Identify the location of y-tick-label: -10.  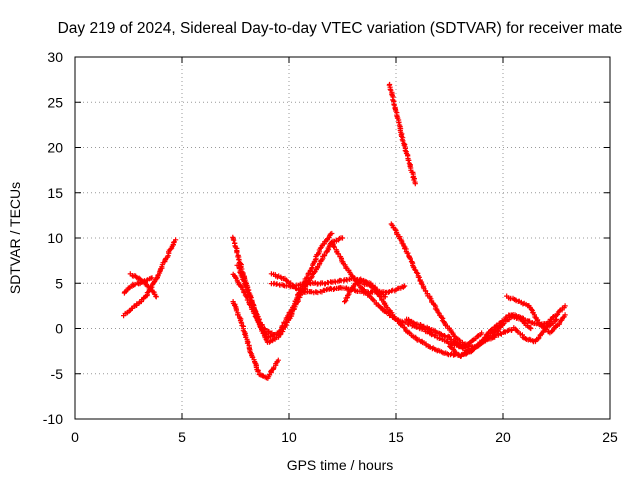
(53, 419).